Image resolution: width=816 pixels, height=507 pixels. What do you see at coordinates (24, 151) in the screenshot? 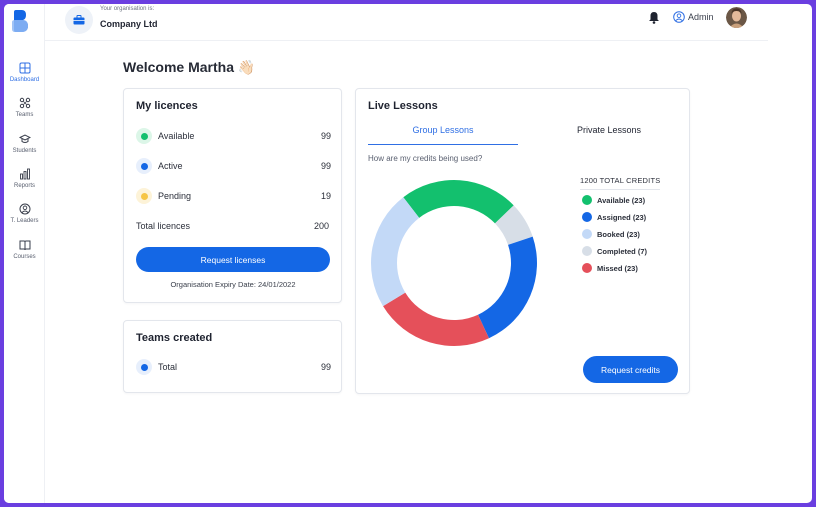
I see `sidebar-item-label: Students` at bounding box center [24, 151].